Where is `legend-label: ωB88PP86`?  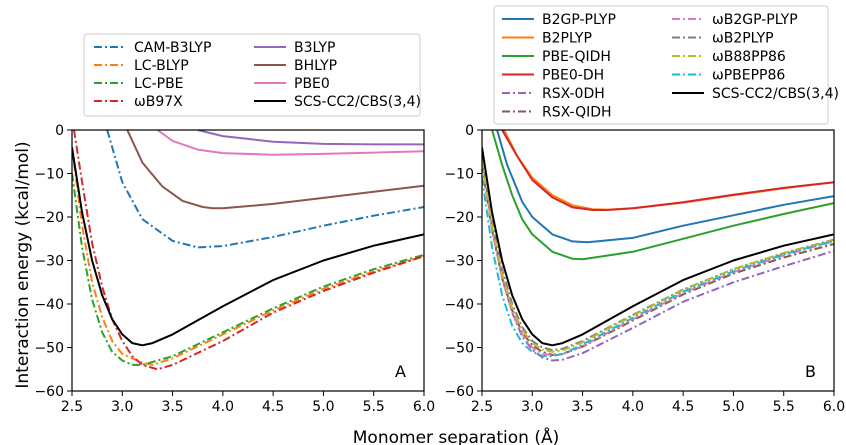 legend-label: ωB88PP86 is located at coordinates (749, 57).